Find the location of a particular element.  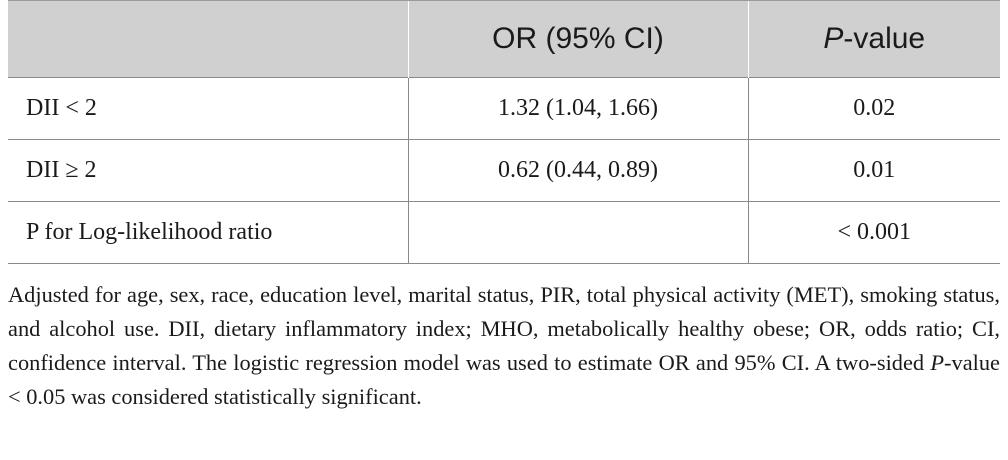

table-row: P for Log-likelihood ratio < 0.001 is located at coordinates (504, 232).